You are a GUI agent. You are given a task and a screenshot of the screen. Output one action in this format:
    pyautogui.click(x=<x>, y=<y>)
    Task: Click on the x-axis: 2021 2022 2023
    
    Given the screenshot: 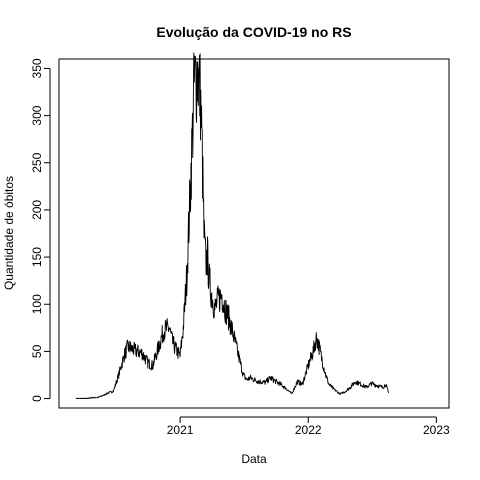 What is the action you would take?
    pyautogui.click(x=308, y=426)
    